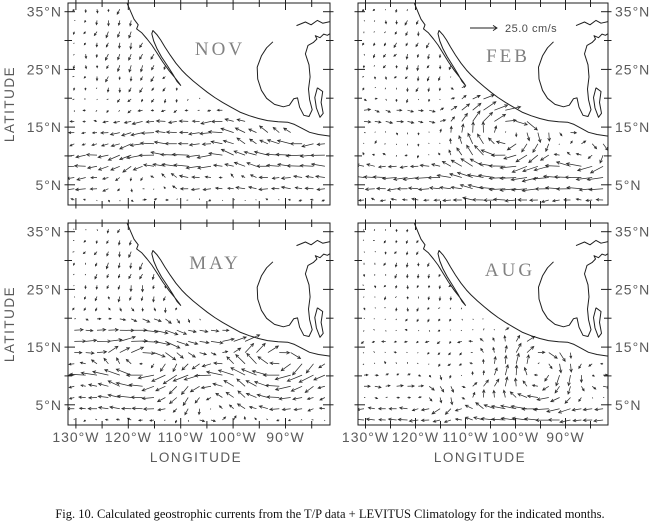 The height and width of the screenshot is (531, 660). What do you see at coordinates (508, 56) in the screenshot?
I see `month-label: FEB` at bounding box center [508, 56].